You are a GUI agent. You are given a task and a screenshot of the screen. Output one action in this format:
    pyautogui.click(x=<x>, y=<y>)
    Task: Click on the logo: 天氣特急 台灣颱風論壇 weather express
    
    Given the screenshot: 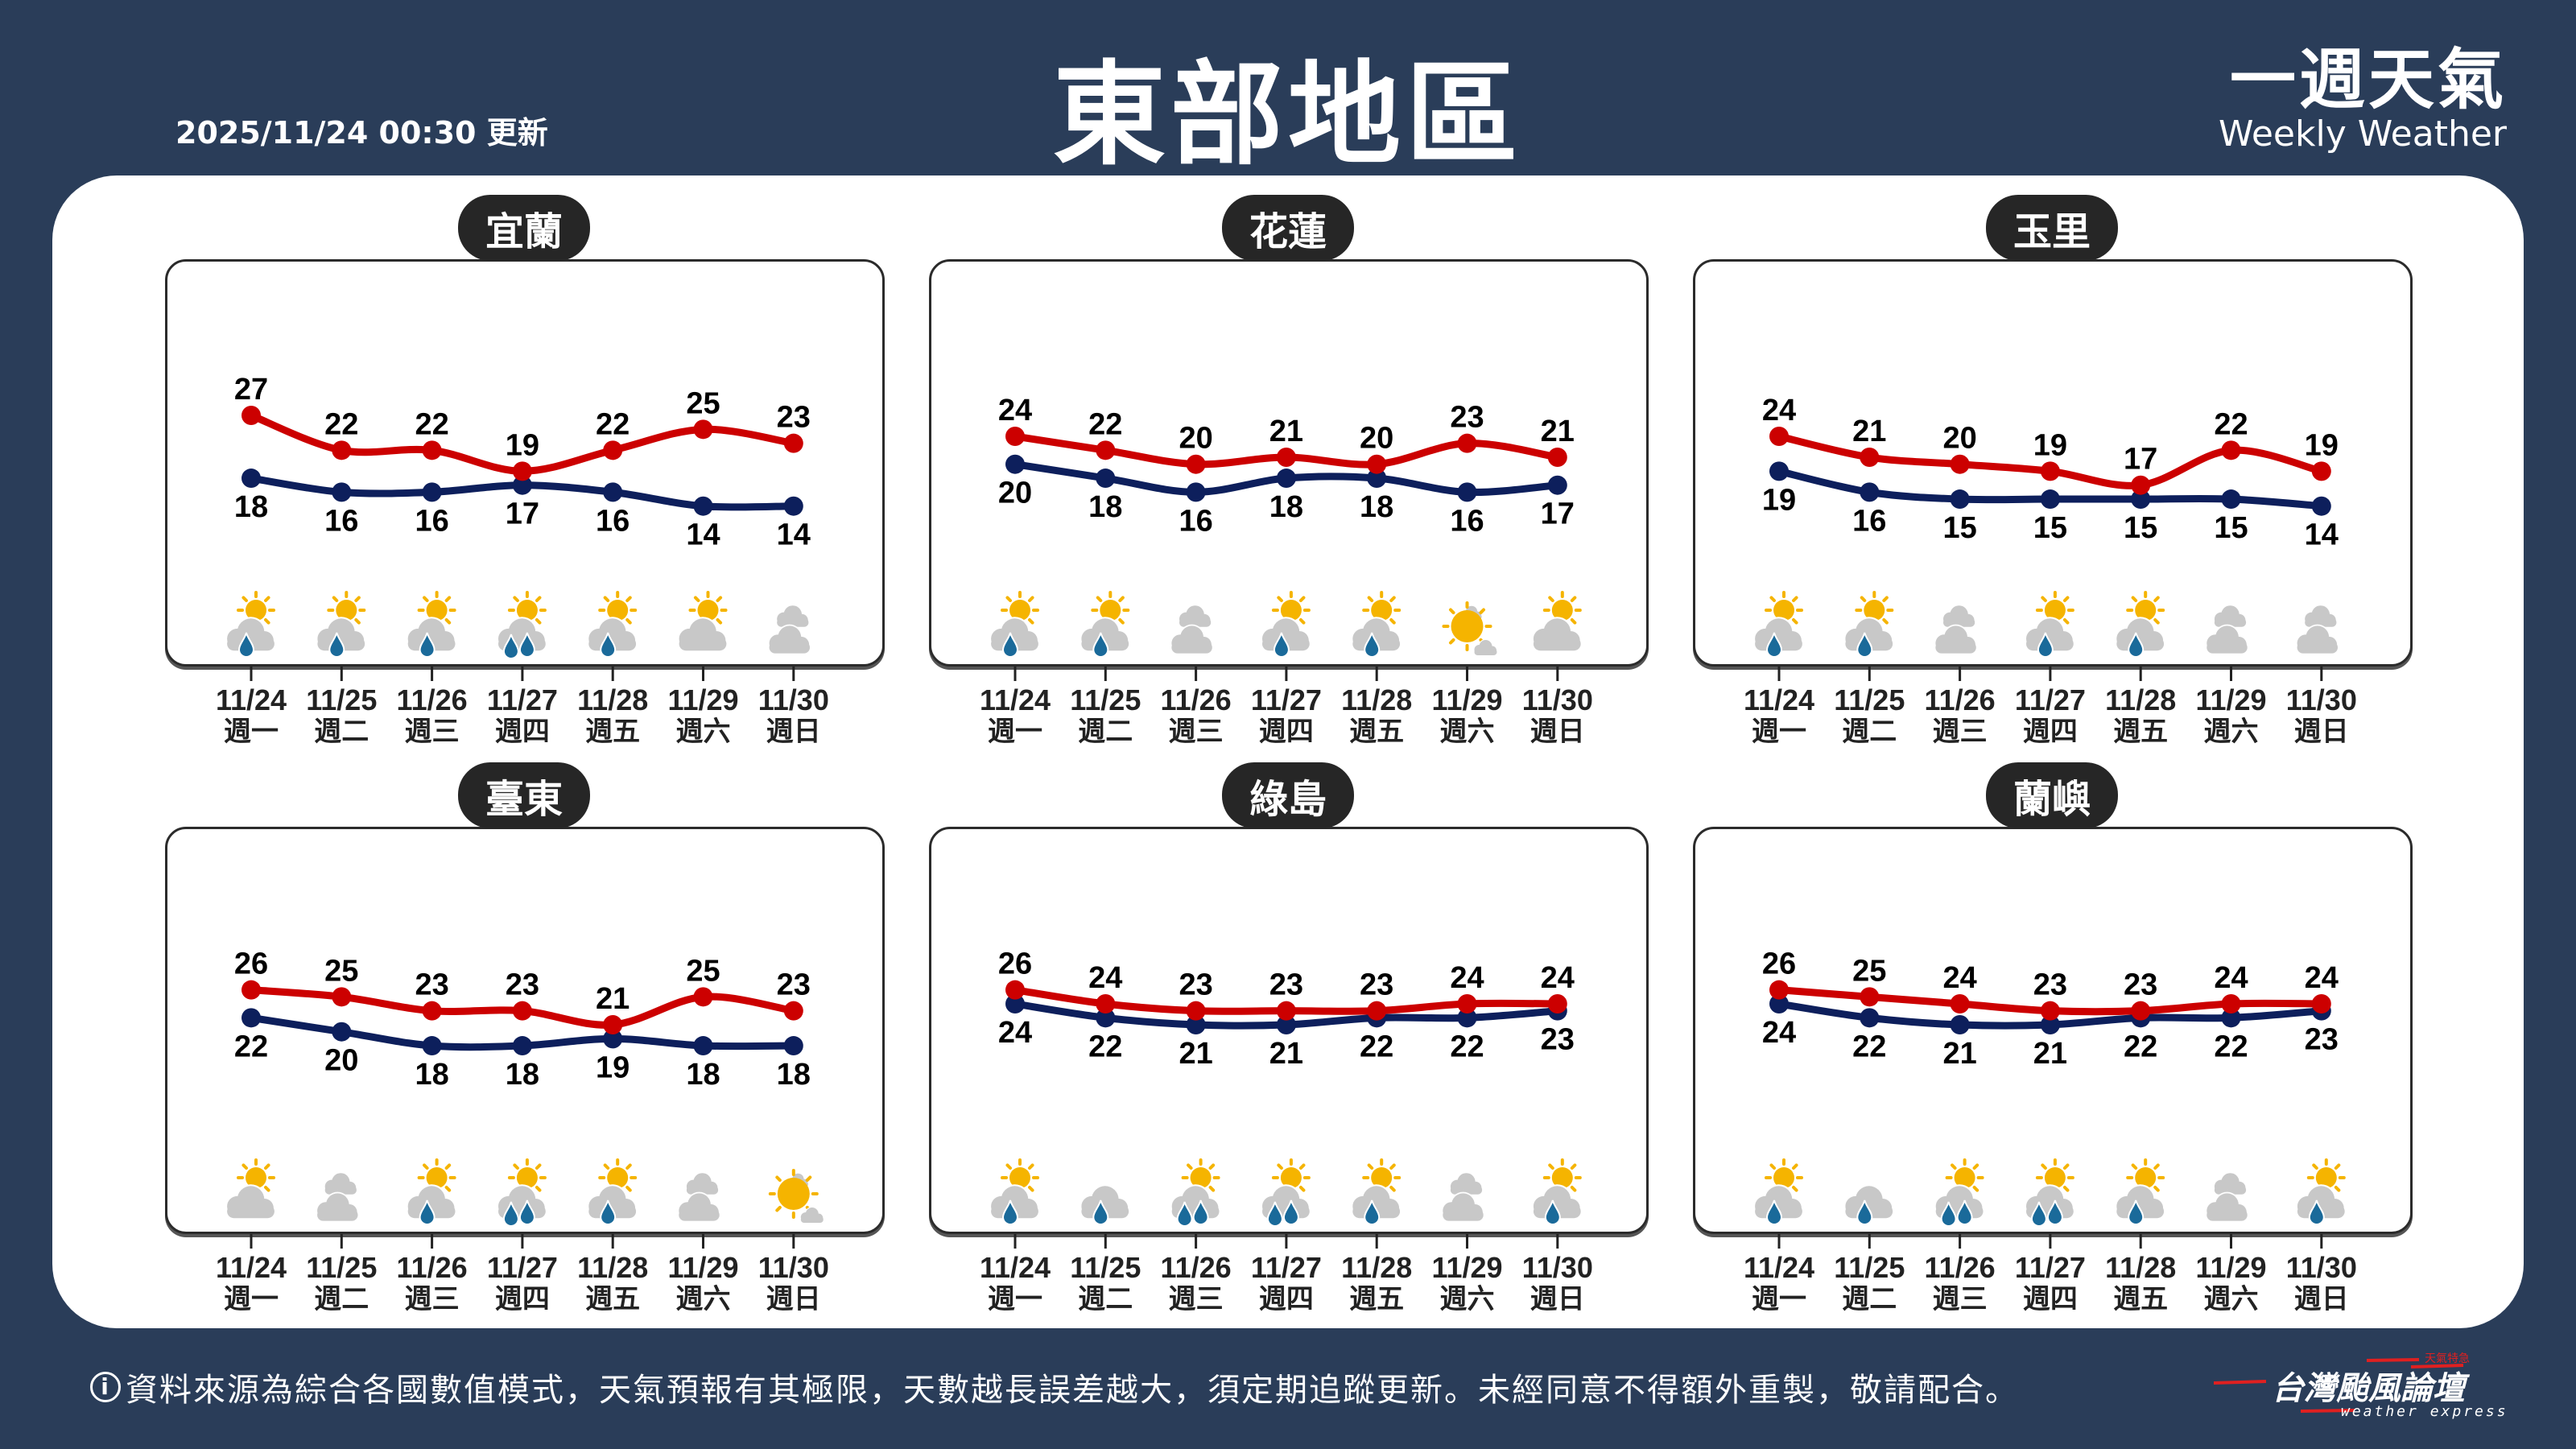 What is the action you would take?
    pyautogui.click(x=2366, y=1392)
    